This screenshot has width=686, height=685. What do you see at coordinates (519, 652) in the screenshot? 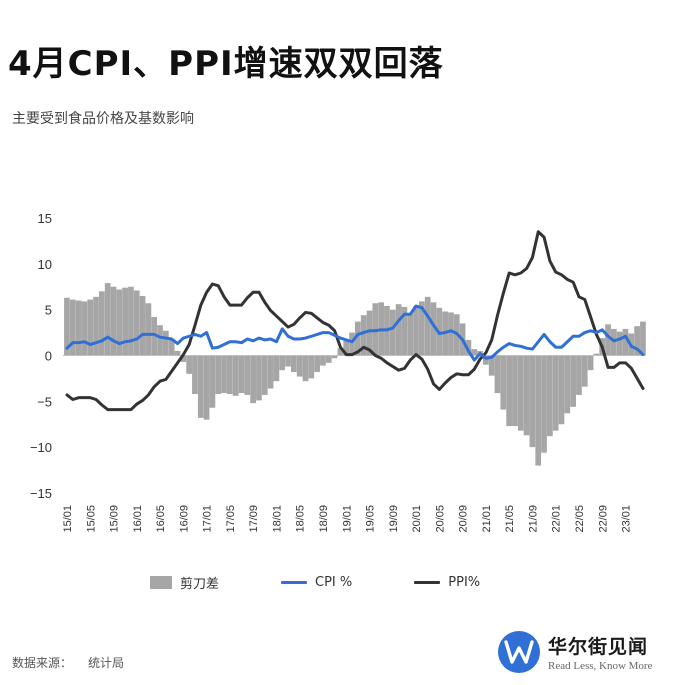
I see `wallstreetcn-w-logo-icon` at bounding box center [519, 652].